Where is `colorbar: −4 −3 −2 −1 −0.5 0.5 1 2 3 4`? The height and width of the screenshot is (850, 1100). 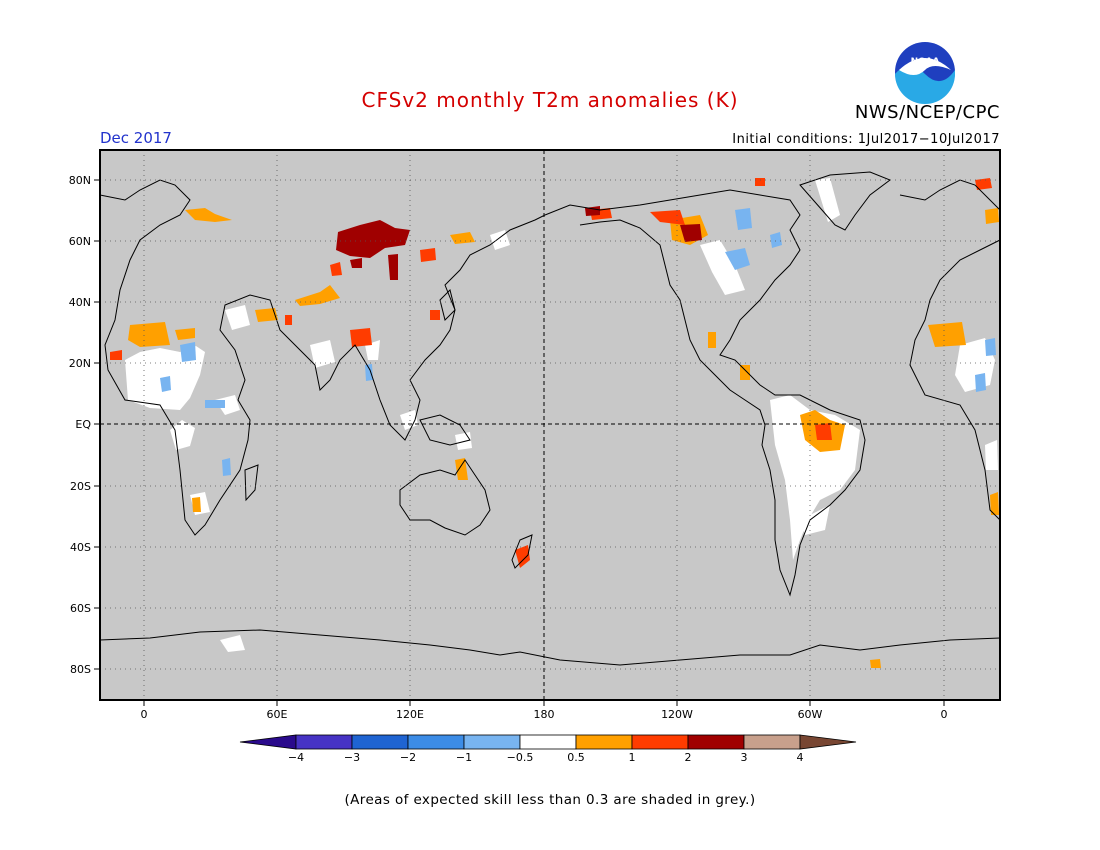 colorbar: −4 −3 −2 −1 −0.5 0.5 1 2 3 4 is located at coordinates (548, 749).